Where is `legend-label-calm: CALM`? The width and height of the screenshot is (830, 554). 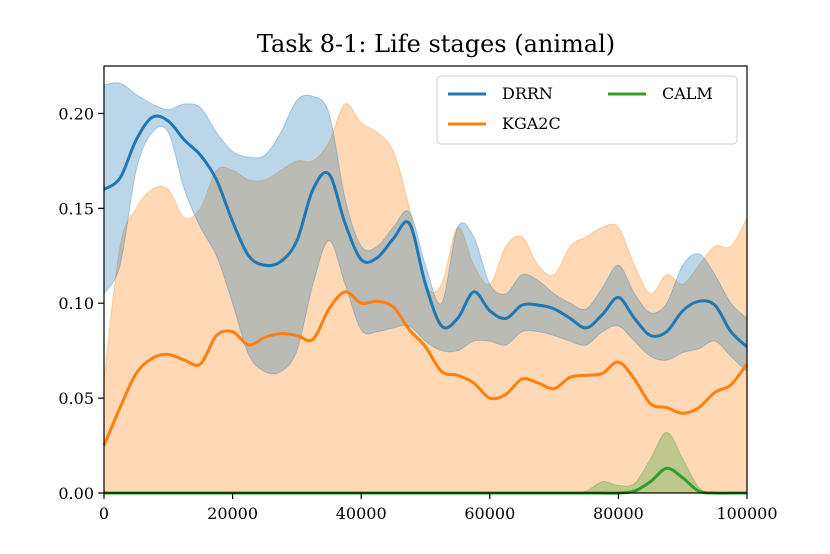
legend-label-calm: CALM is located at coordinates (687, 93).